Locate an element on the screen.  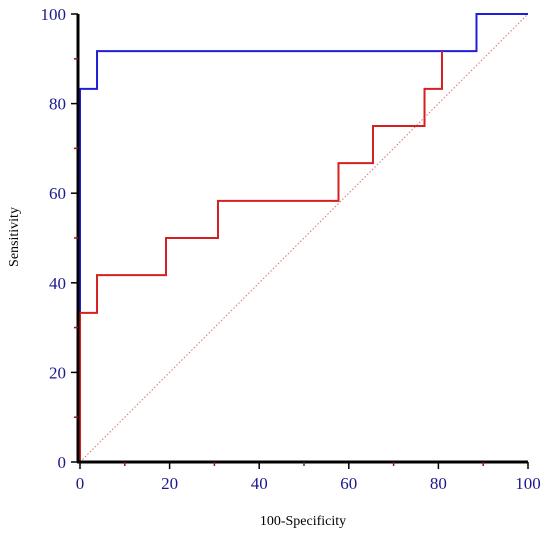
x-tick-label: 100 is located at coordinates (528, 483).